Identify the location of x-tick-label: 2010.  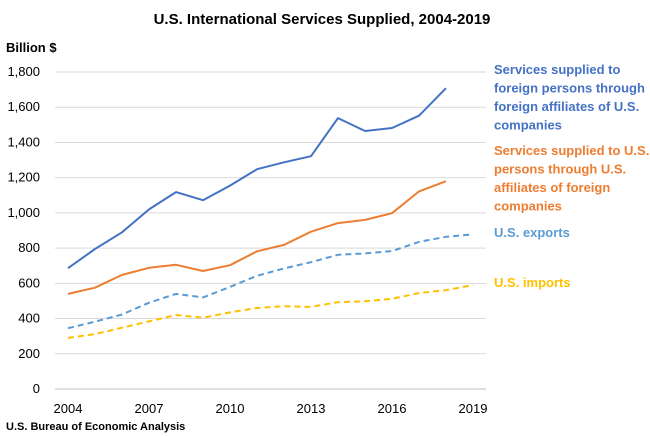
(230, 408).